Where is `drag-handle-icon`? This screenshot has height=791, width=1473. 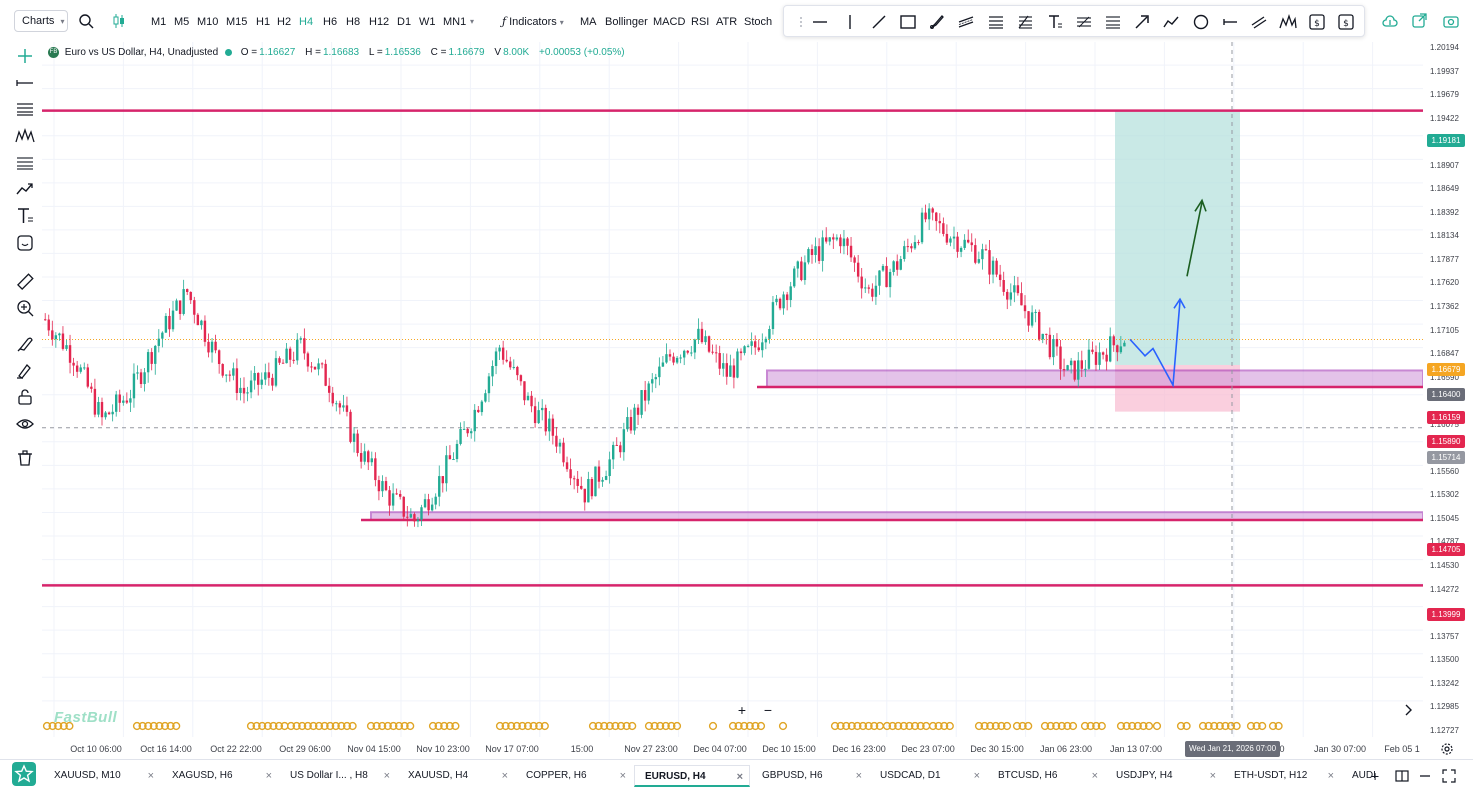
drag-handle-icon is located at coordinates (801, 22).